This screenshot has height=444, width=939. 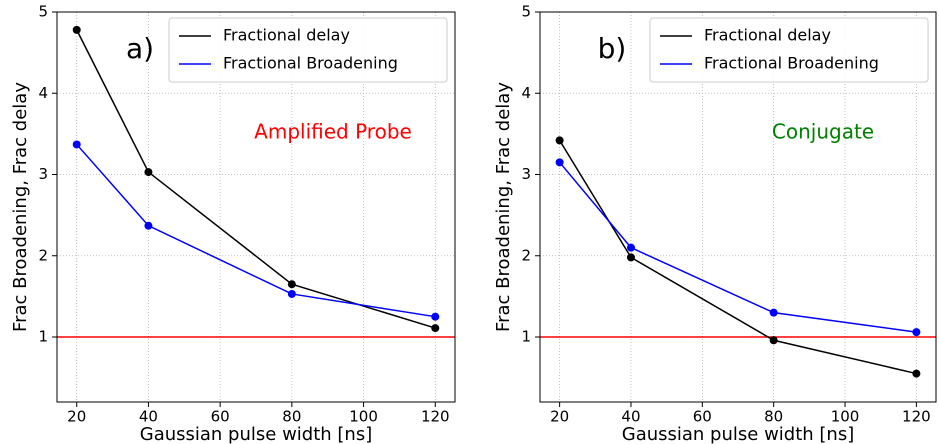 What do you see at coordinates (333, 132) in the screenshot?
I see `annotation: Amplified Probe` at bounding box center [333, 132].